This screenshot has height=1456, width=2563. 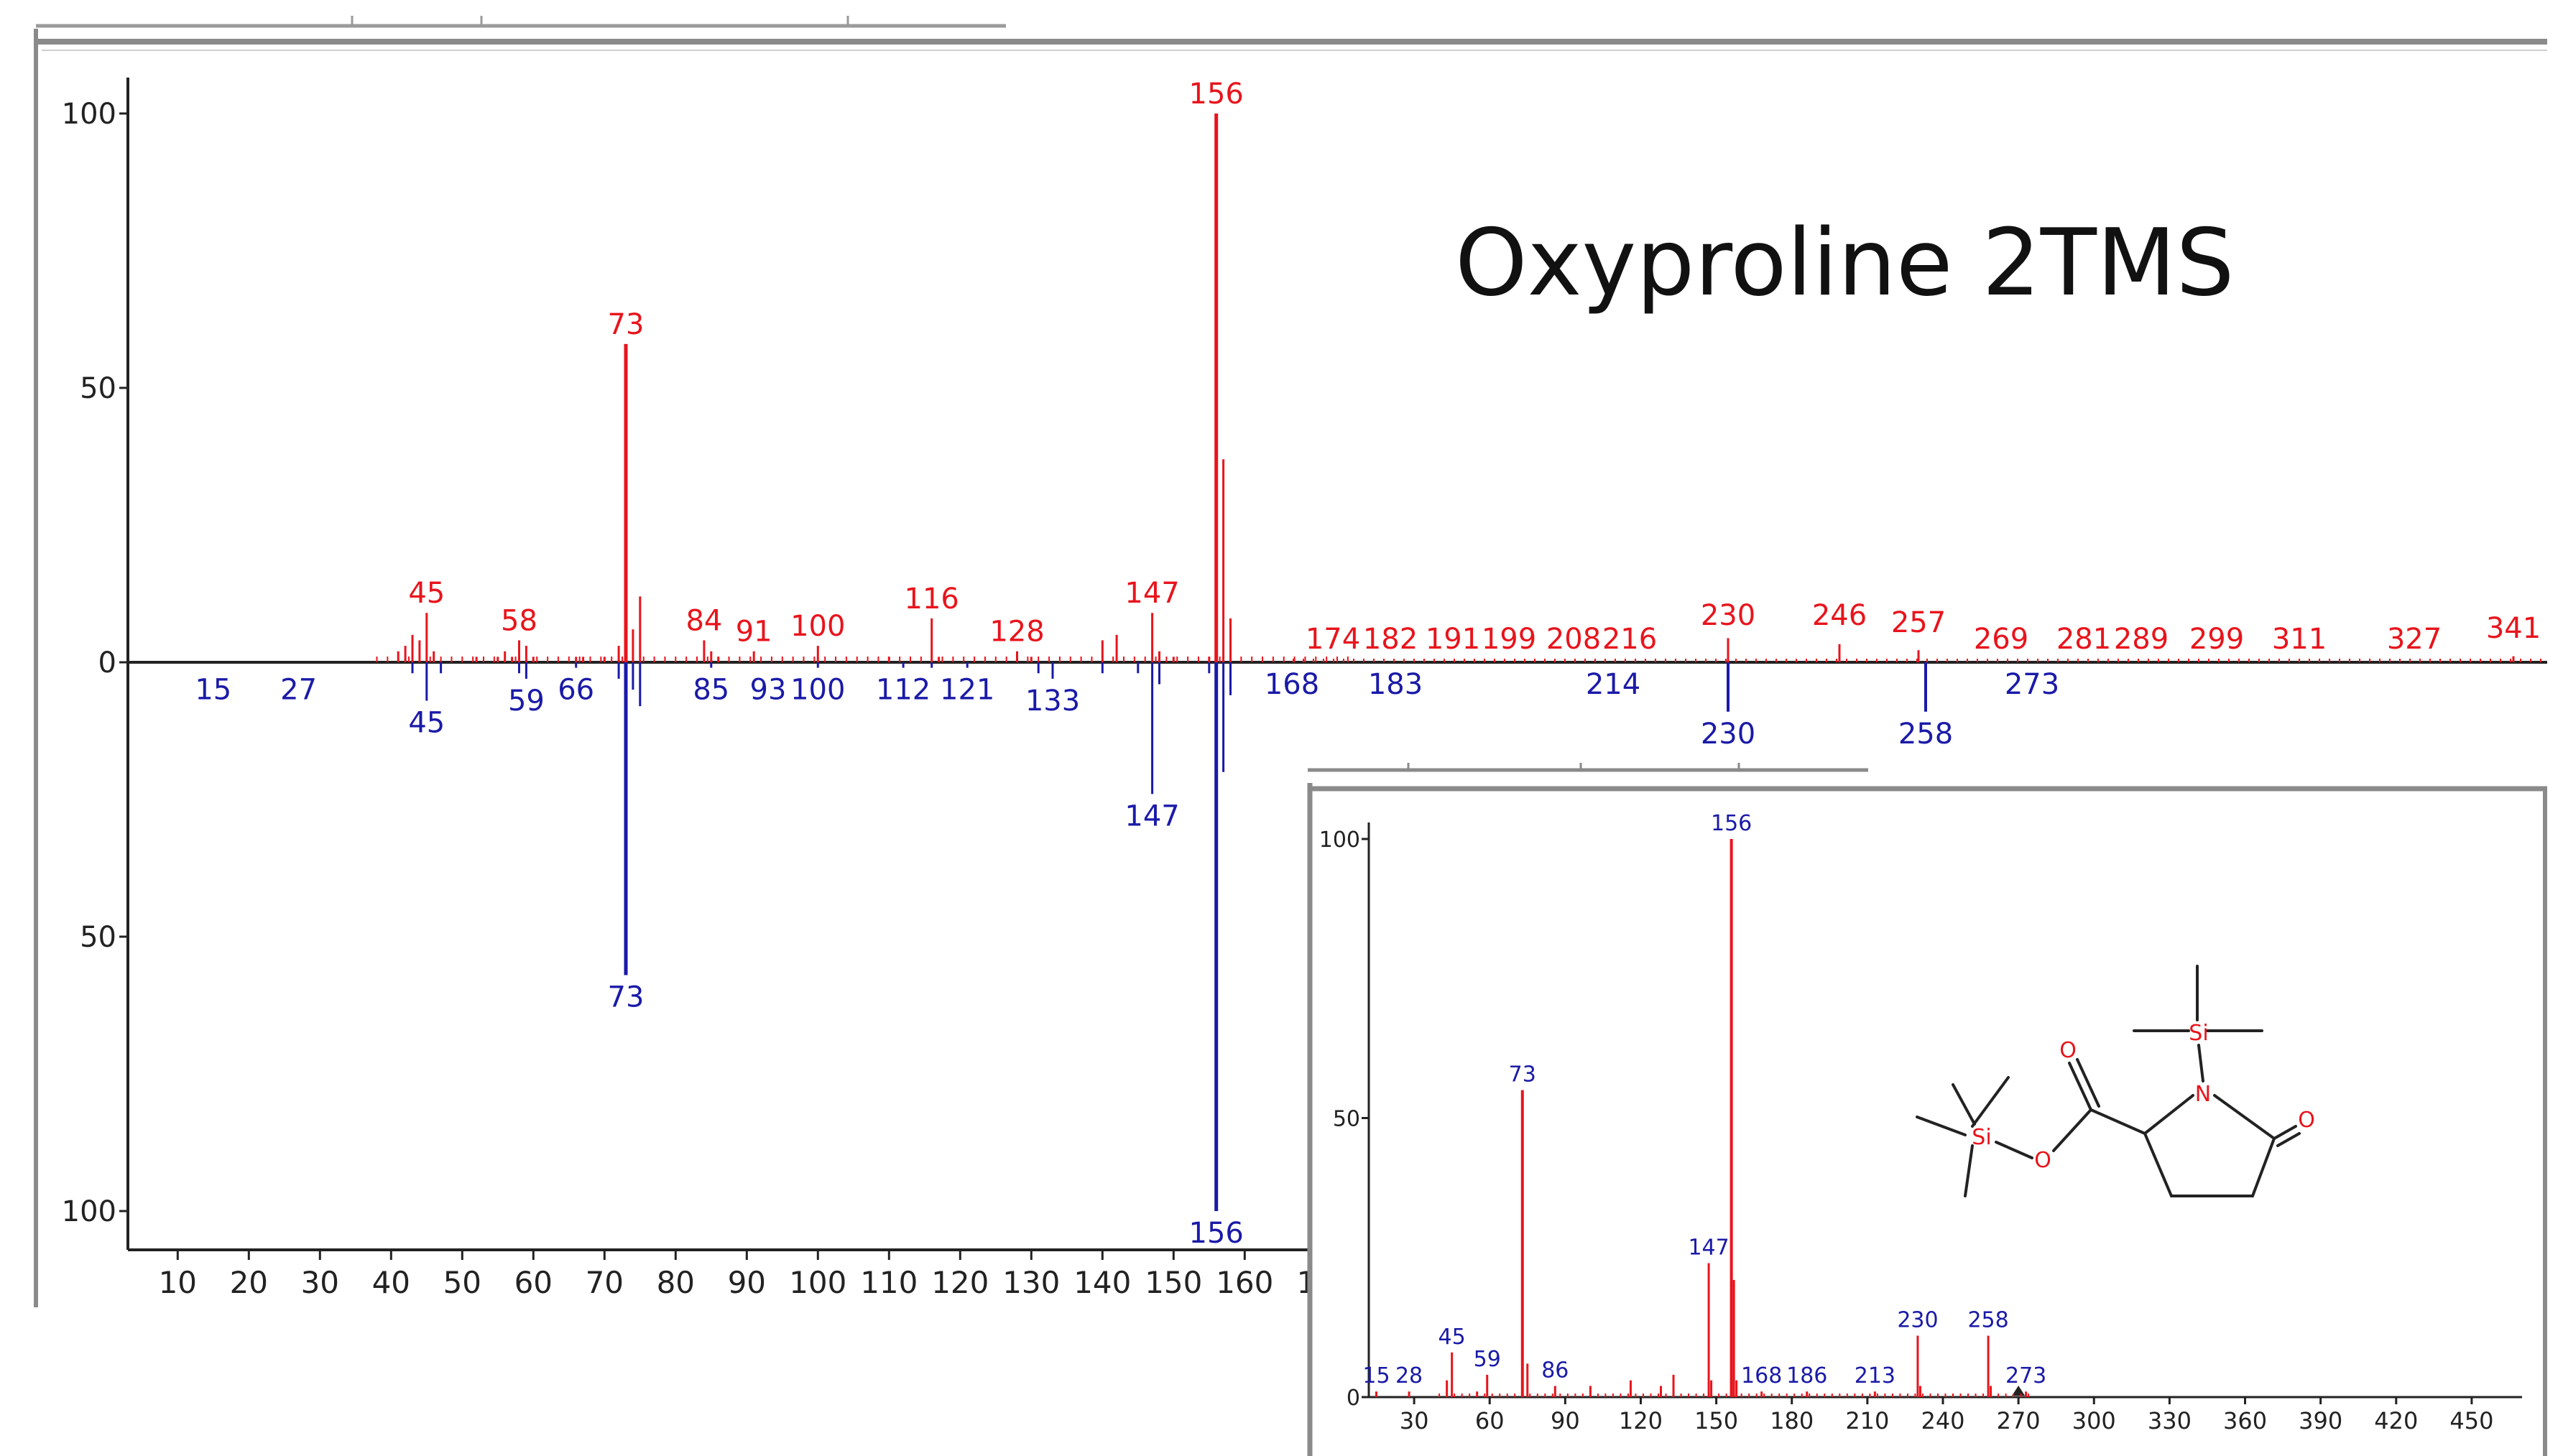 I want to click on inset-peak-label: 59, so click(x=1487, y=1359).